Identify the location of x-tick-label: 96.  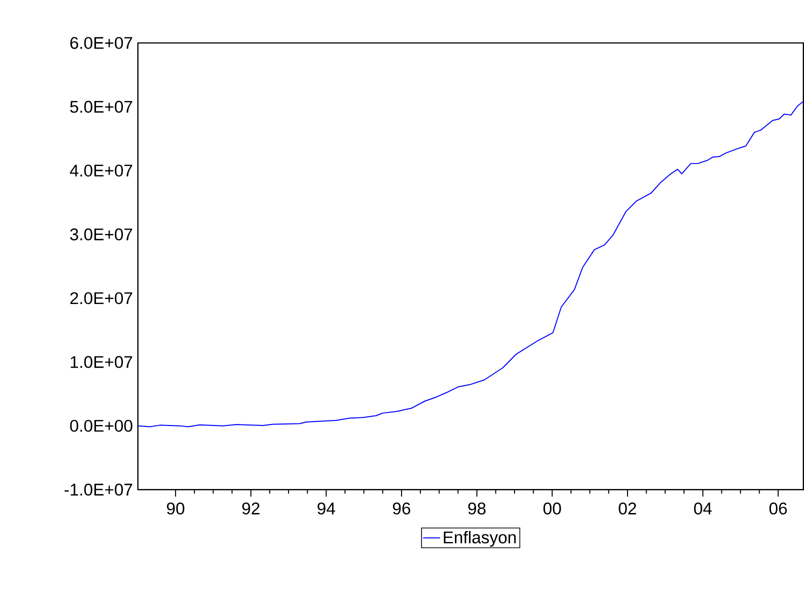
(401, 508).